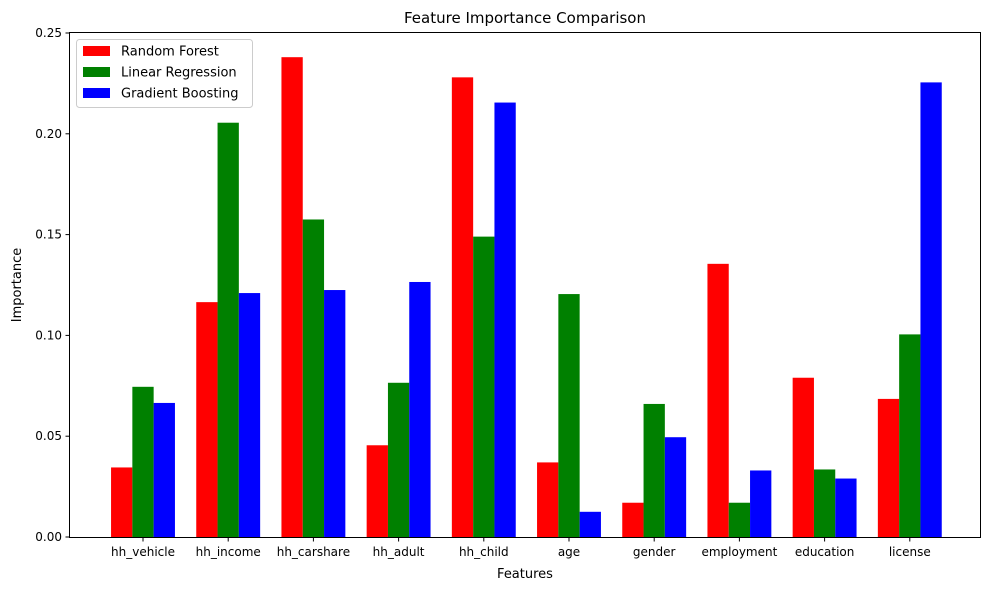 The height and width of the screenshot is (590, 989). Describe the element at coordinates (910, 552) in the screenshot. I see `x-tick-label: license` at that location.